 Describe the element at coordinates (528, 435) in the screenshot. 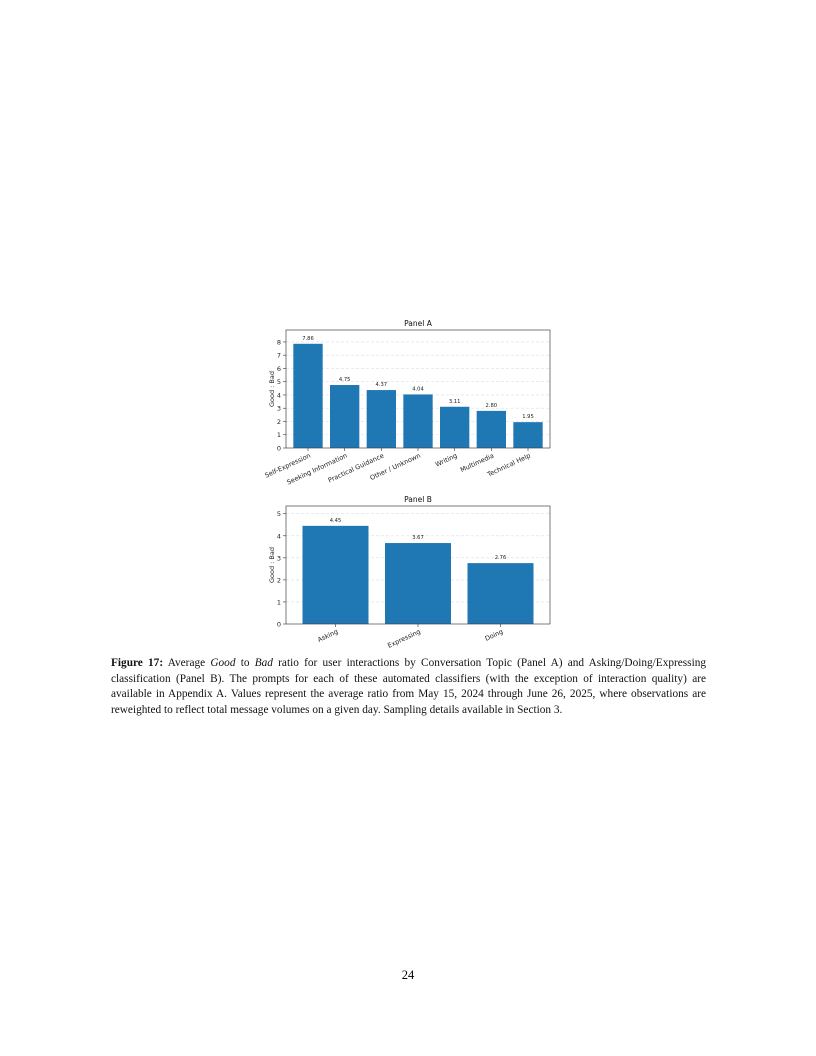

I see `bar-technical-help` at that location.